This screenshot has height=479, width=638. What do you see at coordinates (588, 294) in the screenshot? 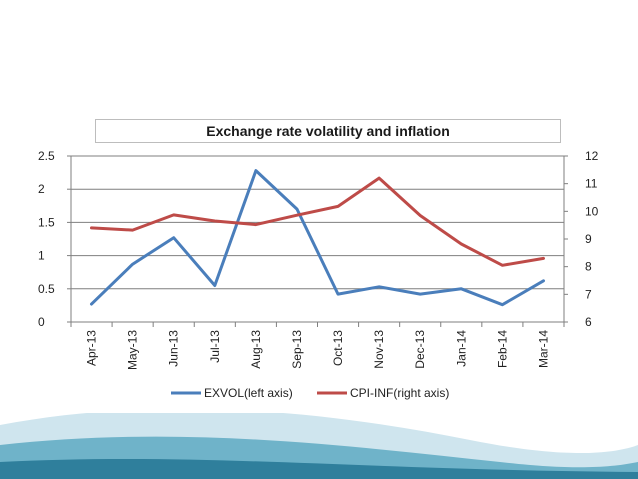
I see `right-axis-tick-label: 7` at bounding box center [588, 294].